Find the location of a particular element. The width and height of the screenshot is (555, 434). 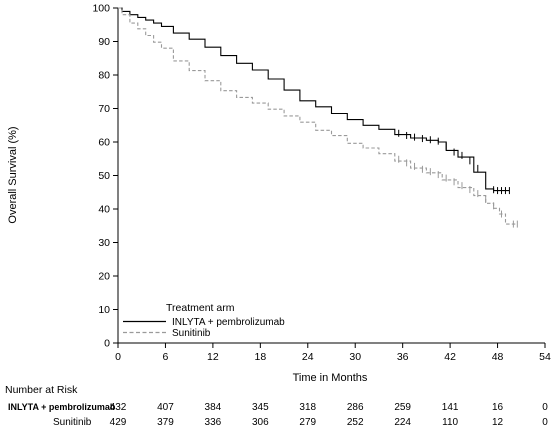

y-tick-label-60: 60 is located at coordinates (104, 143).